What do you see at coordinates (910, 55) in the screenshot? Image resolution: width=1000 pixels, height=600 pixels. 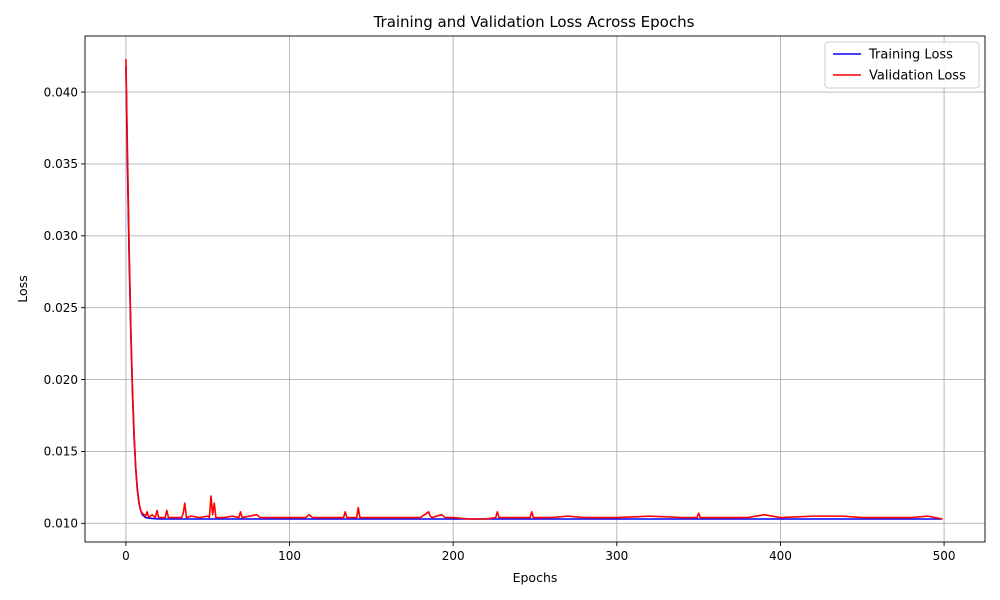 I see `legend-label-training: Training Loss` at bounding box center [910, 55].